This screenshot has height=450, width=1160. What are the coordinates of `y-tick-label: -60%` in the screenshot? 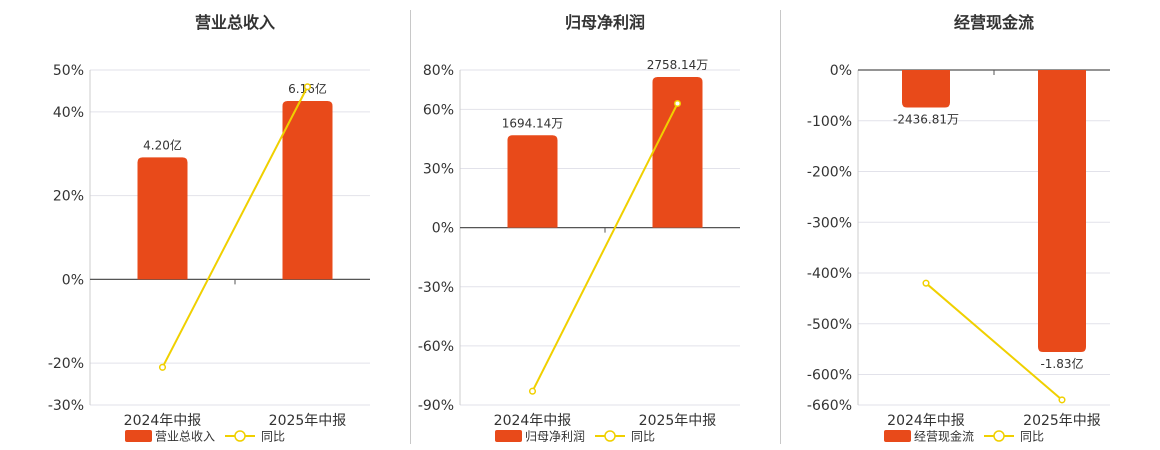 It's located at (436, 347).